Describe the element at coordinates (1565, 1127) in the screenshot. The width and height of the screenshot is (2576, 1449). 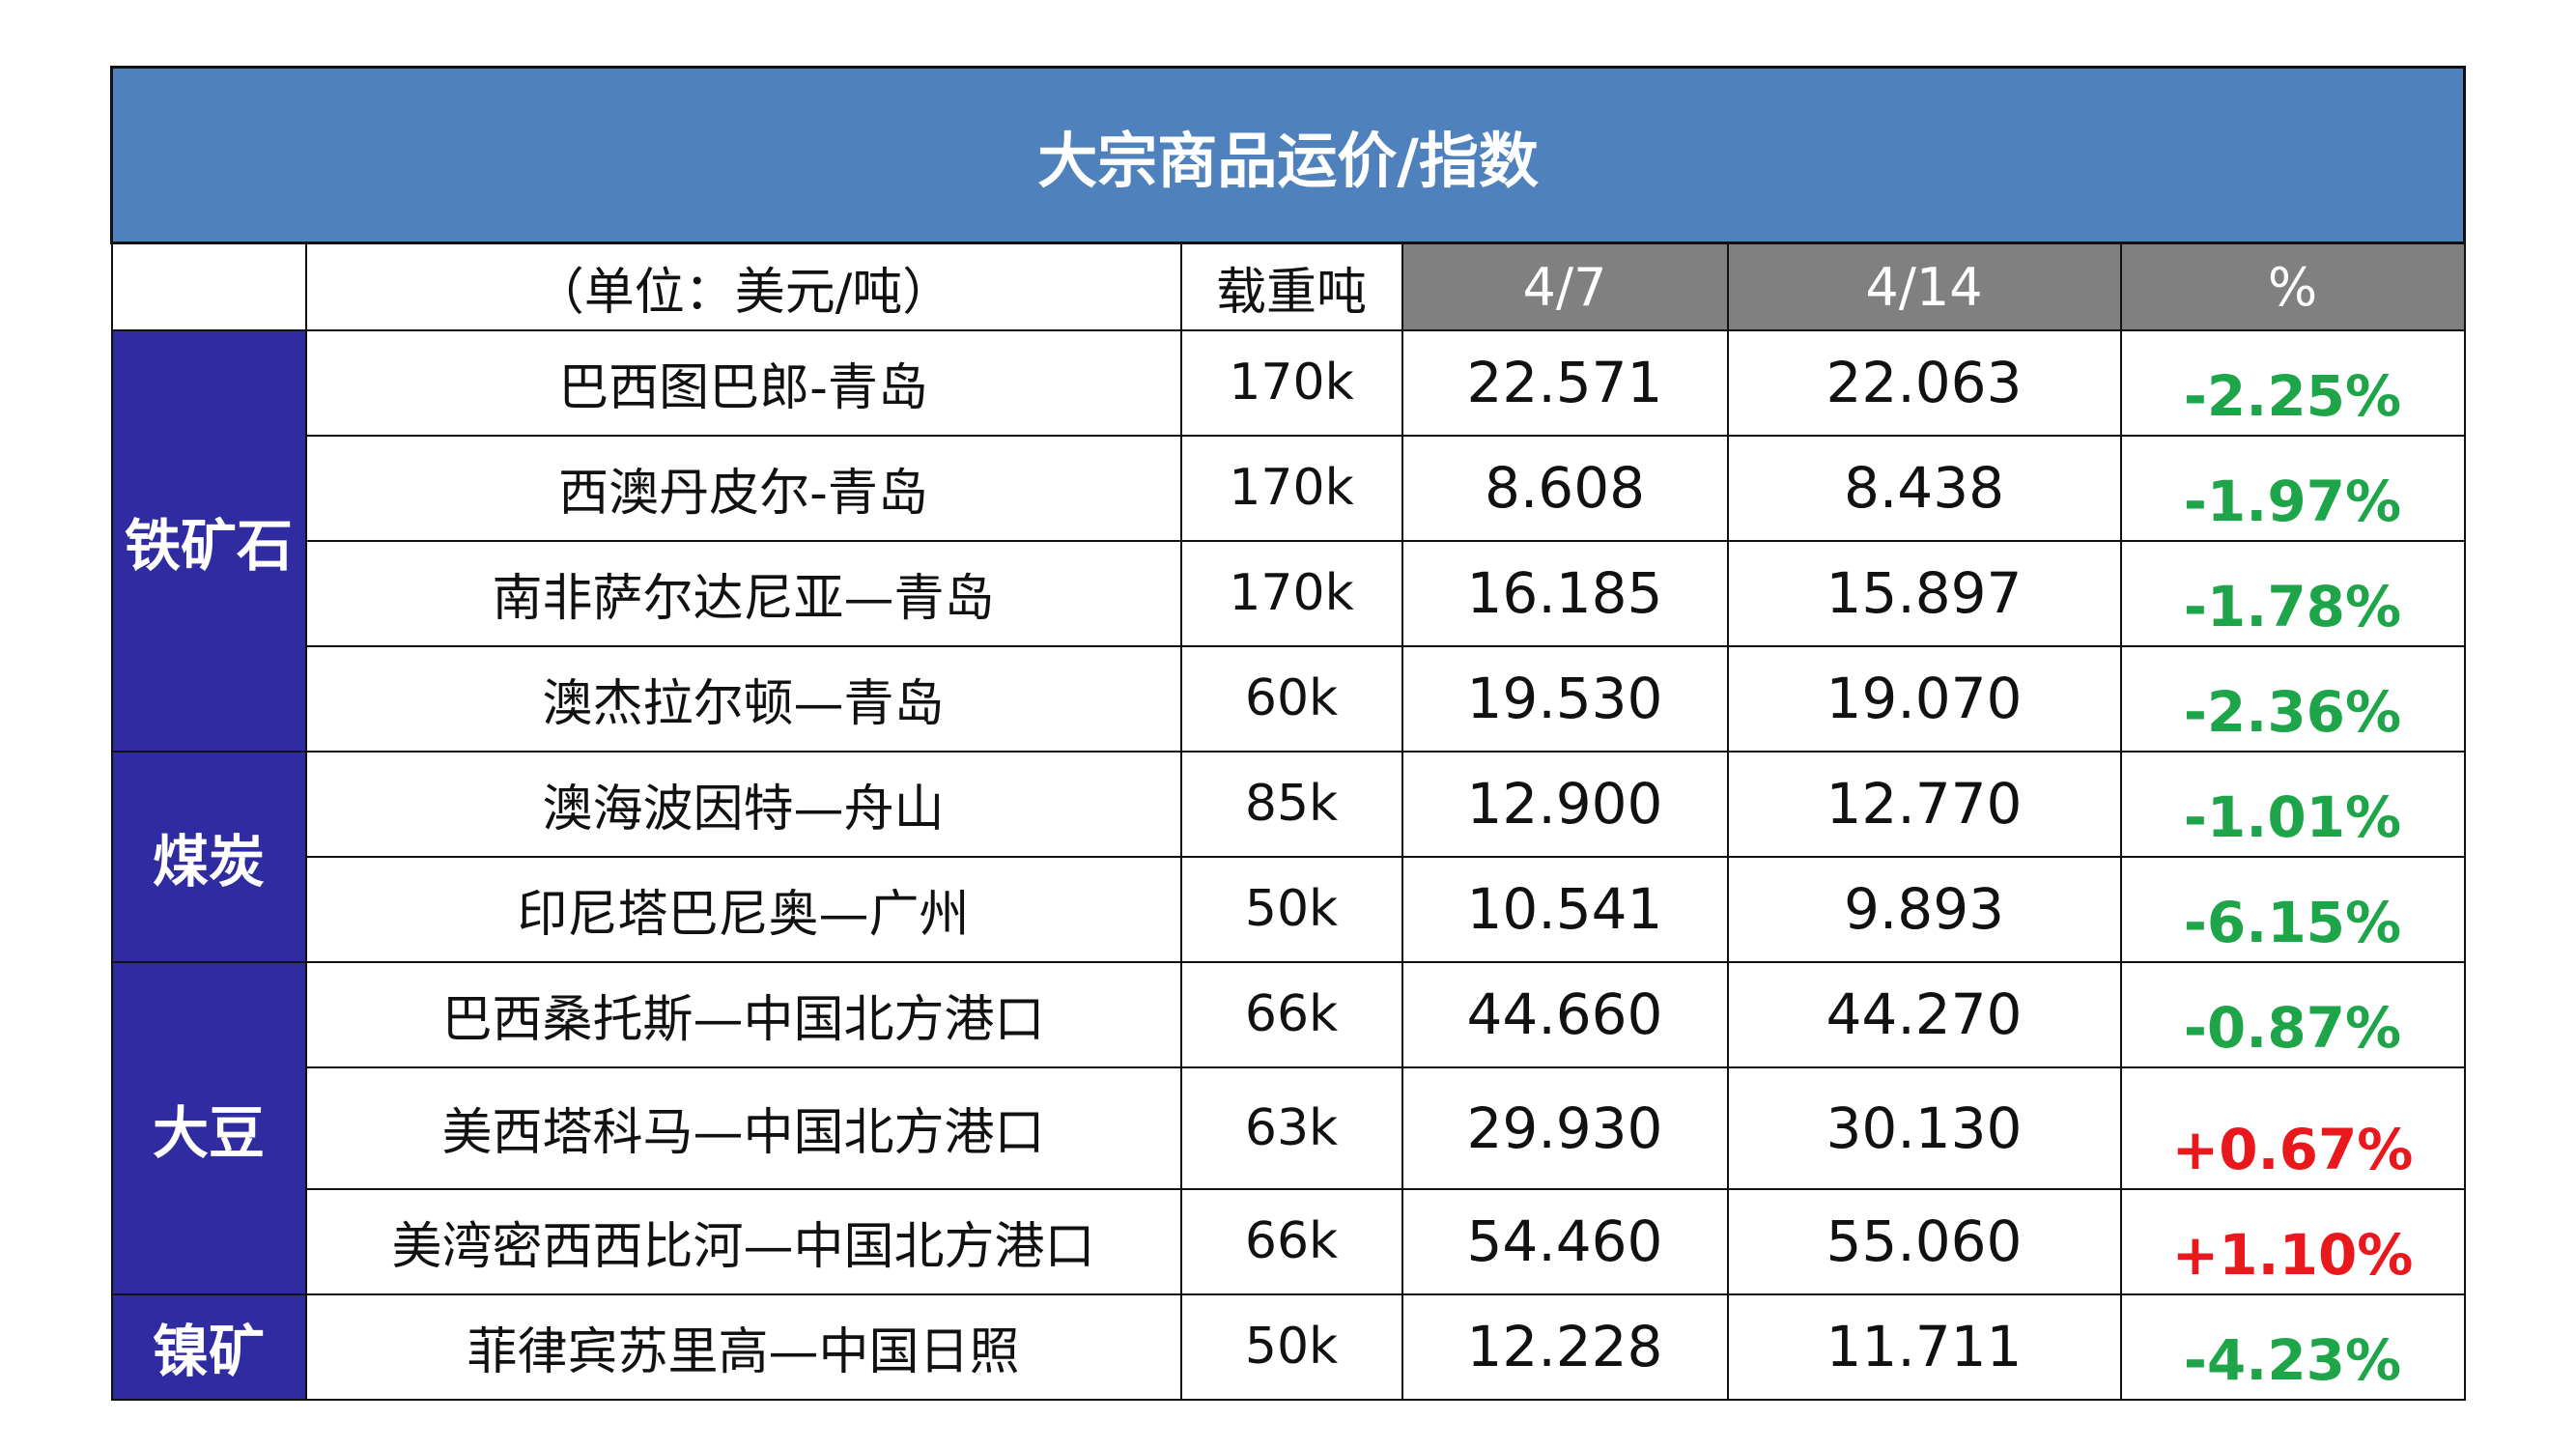
I see `value-date-1: 29.930` at that location.